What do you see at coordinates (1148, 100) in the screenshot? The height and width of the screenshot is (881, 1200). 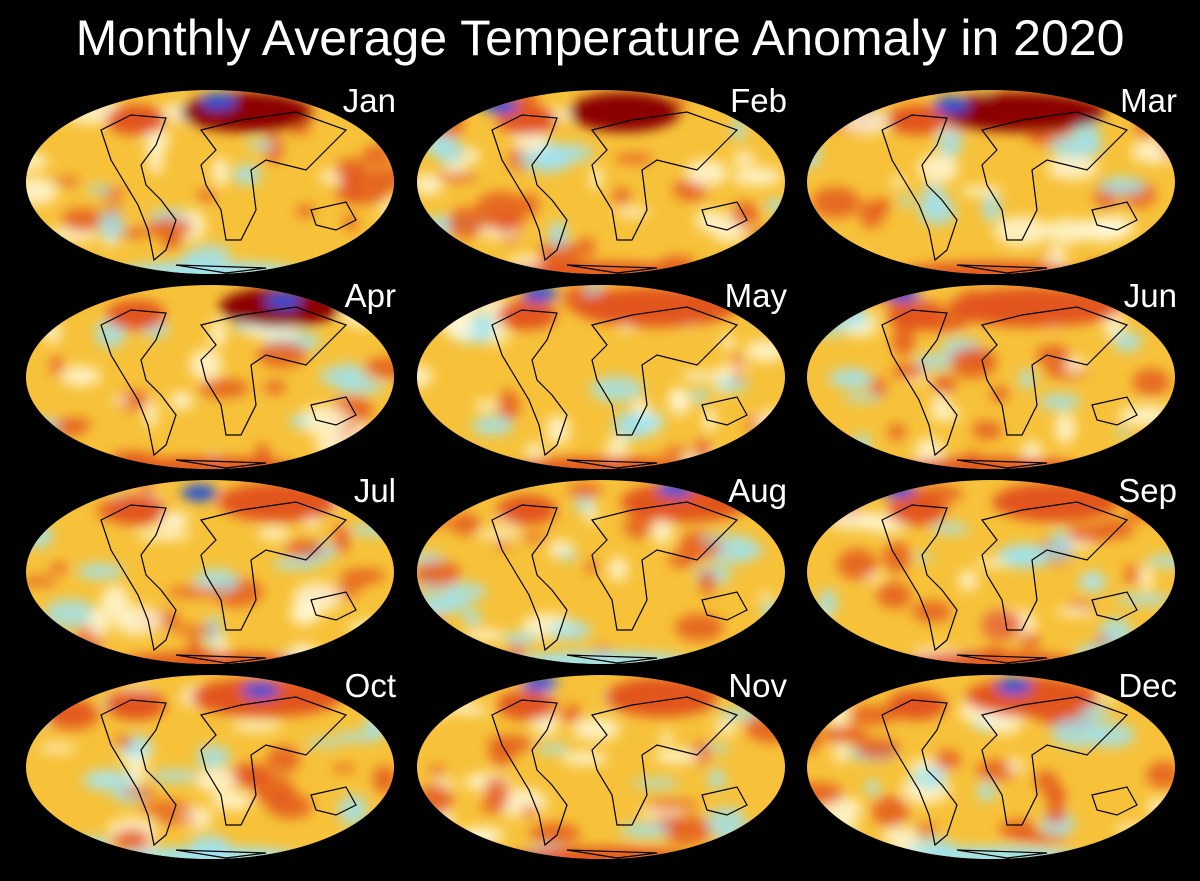 I see `month-label: Mar` at bounding box center [1148, 100].